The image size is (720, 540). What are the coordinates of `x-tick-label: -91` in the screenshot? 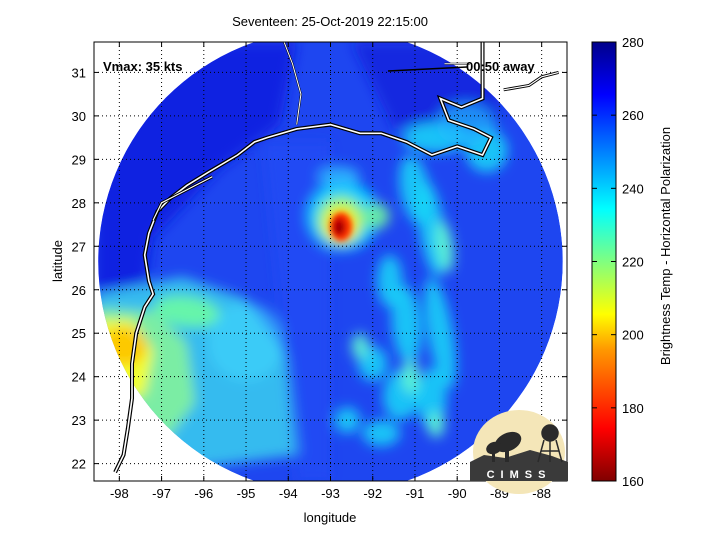 It's located at (415, 493).